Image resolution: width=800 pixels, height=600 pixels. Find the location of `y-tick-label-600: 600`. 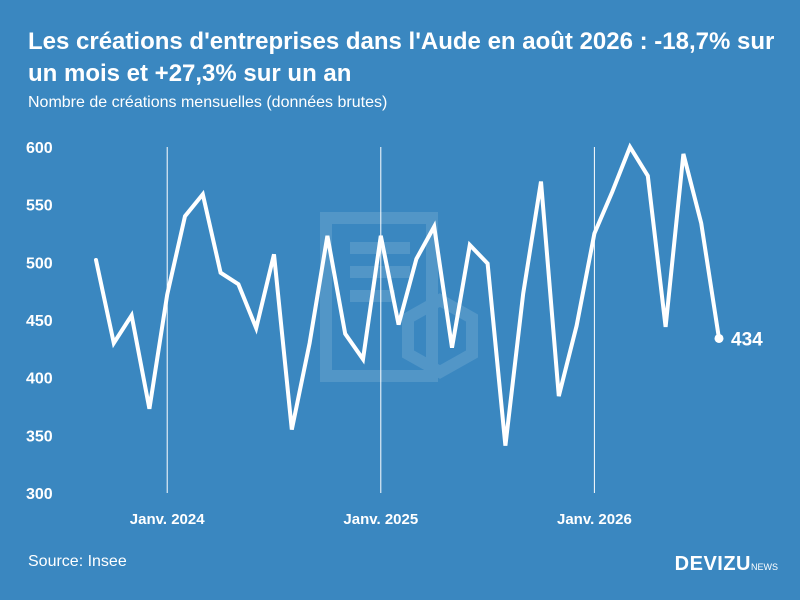

y-tick-label-600: 600 is located at coordinates (39, 148).